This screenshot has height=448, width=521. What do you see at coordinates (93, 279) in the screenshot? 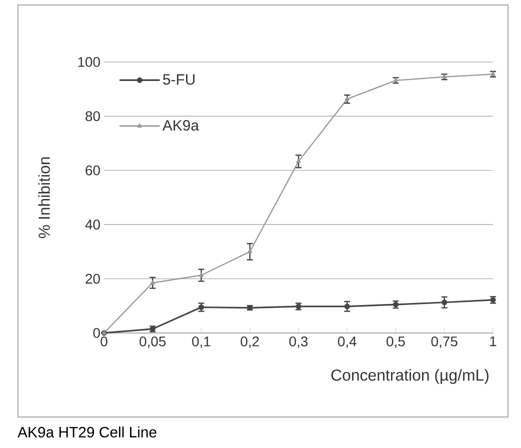
I see `y-tick-label: 20` at bounding box center [93, 279].